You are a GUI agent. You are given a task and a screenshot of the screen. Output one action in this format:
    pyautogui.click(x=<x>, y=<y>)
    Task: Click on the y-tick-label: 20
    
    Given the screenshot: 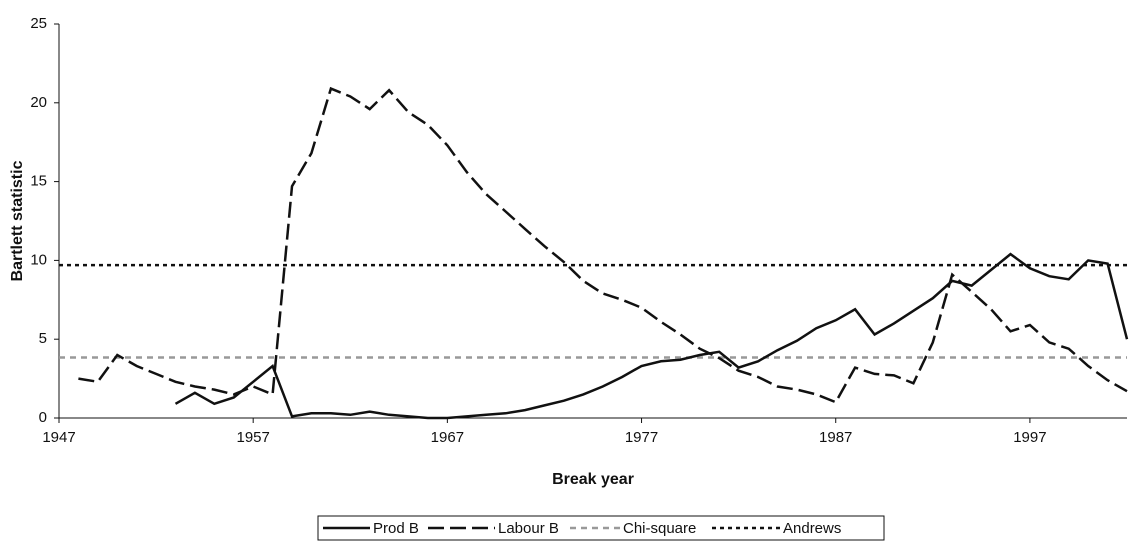 What is the action you would take?
    pyautogui.click(x=38, y=102)
    